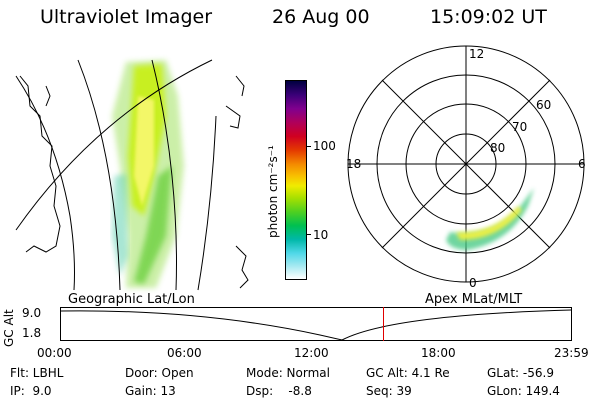 The image size is (600, 400). I want to click on colorbar-unit-label: photon cm⁻²s⁻¹, so click(273, 191).